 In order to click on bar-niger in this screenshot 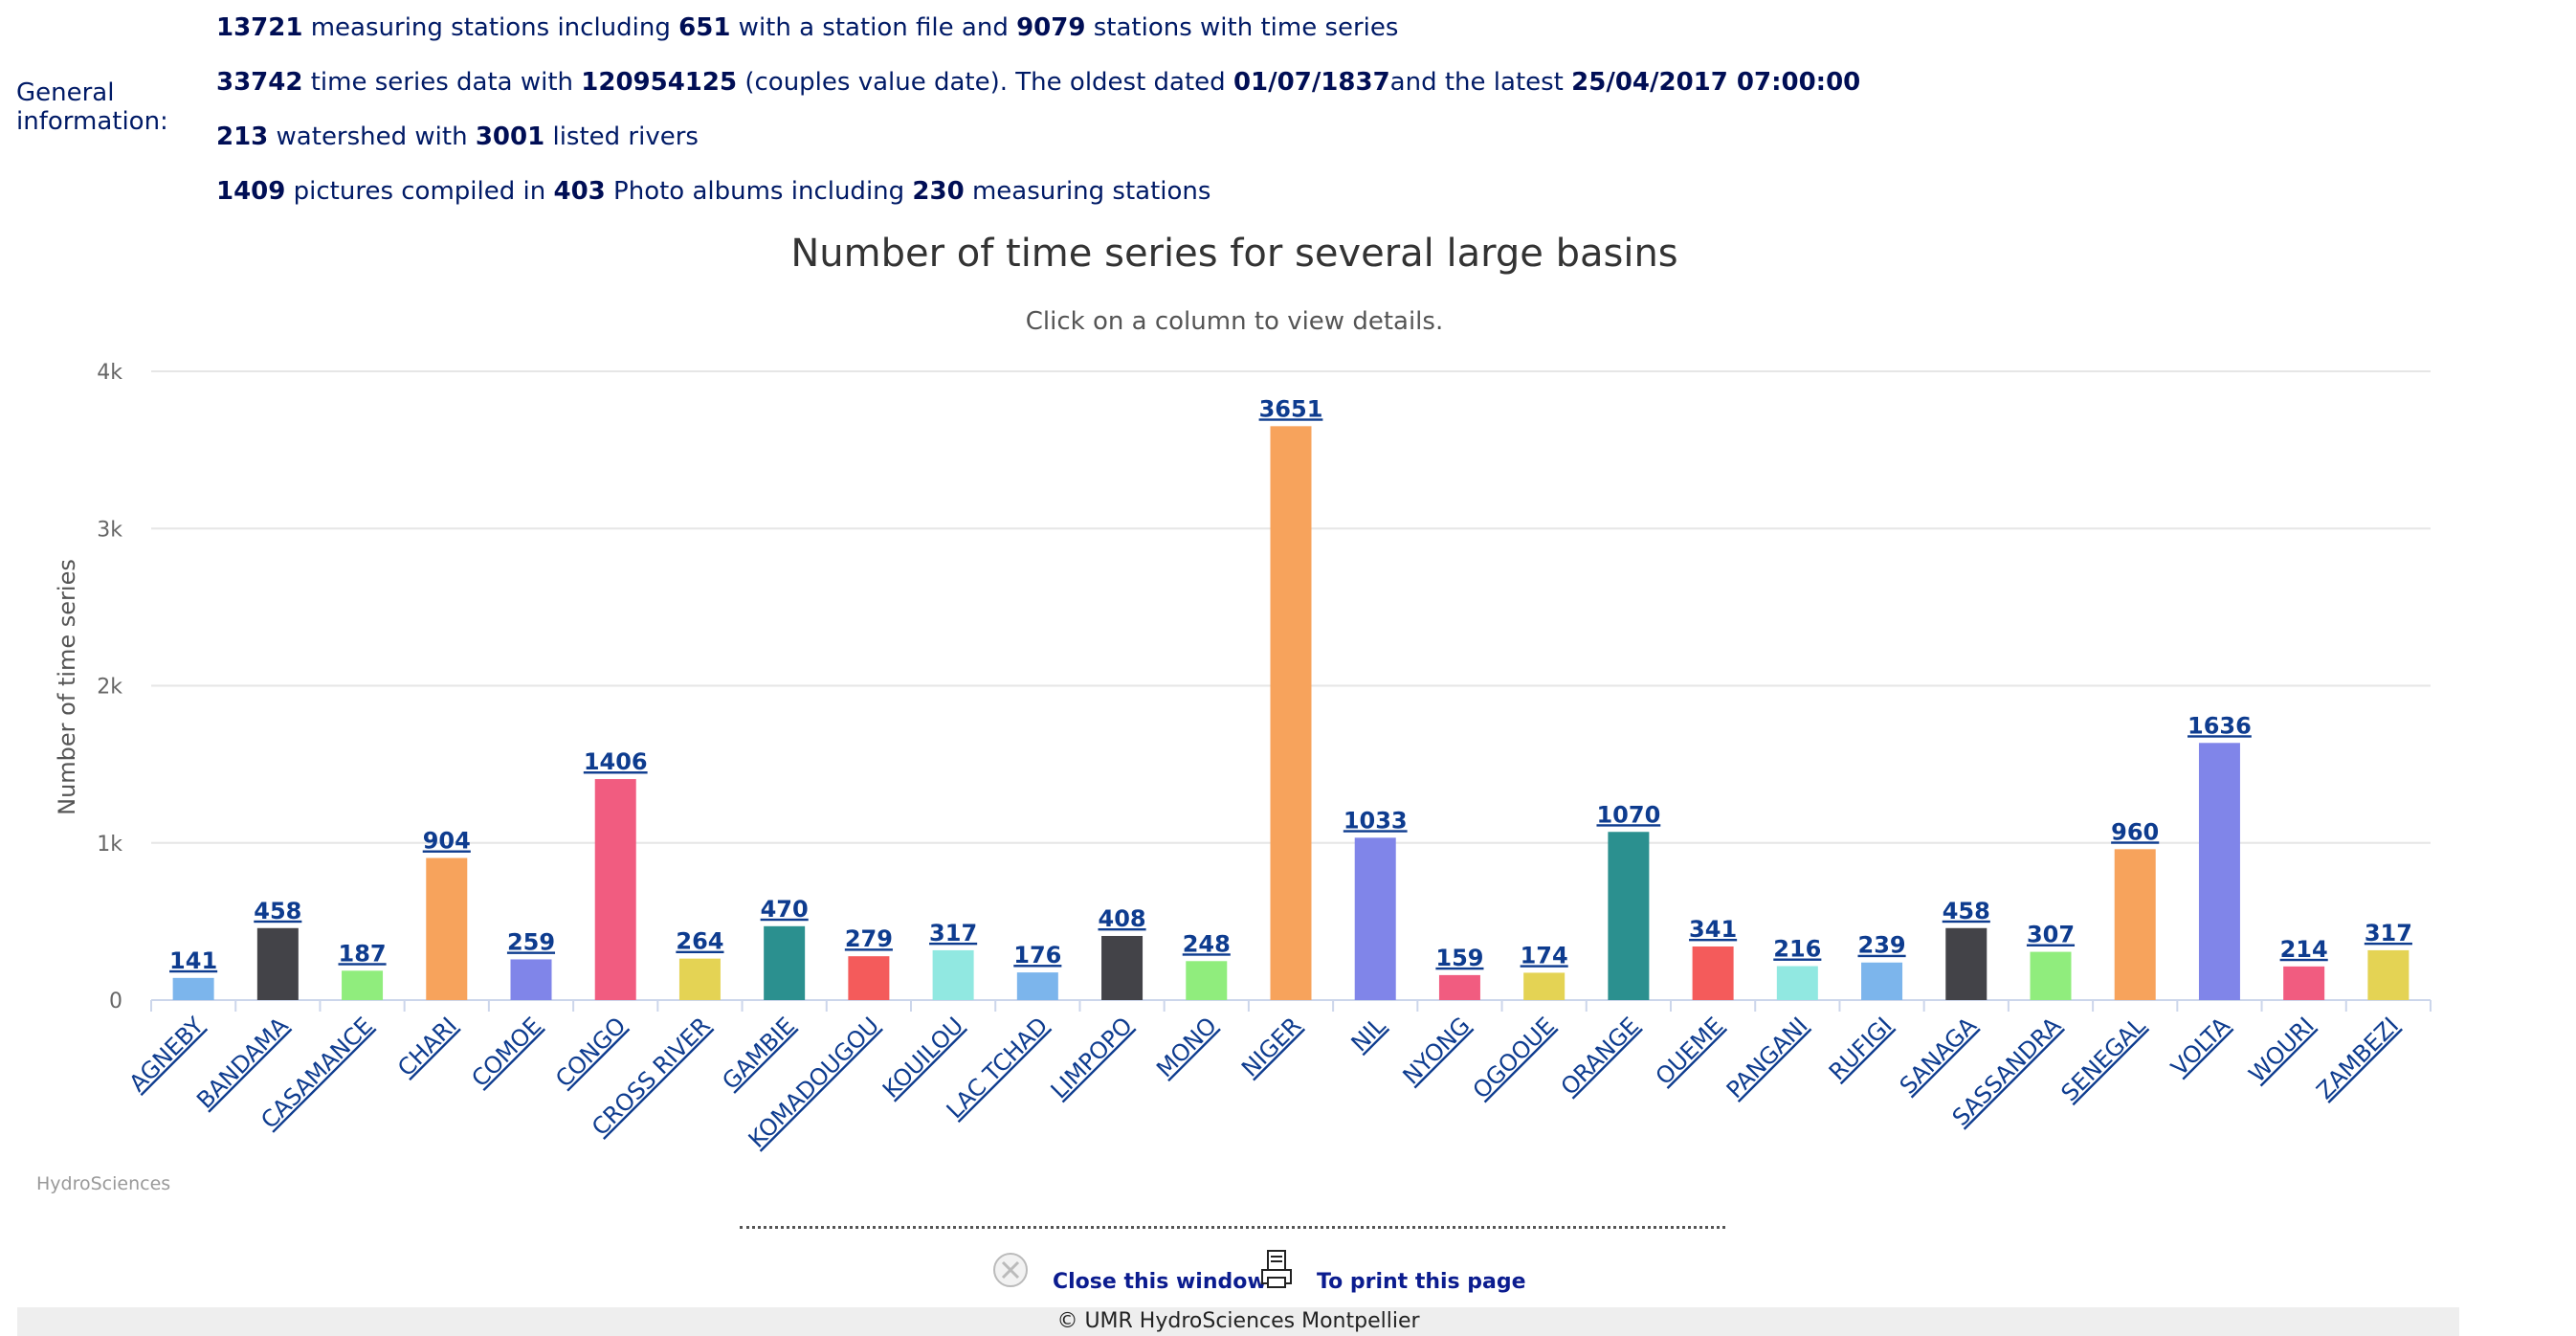, I will do `click(1291, 713)`.